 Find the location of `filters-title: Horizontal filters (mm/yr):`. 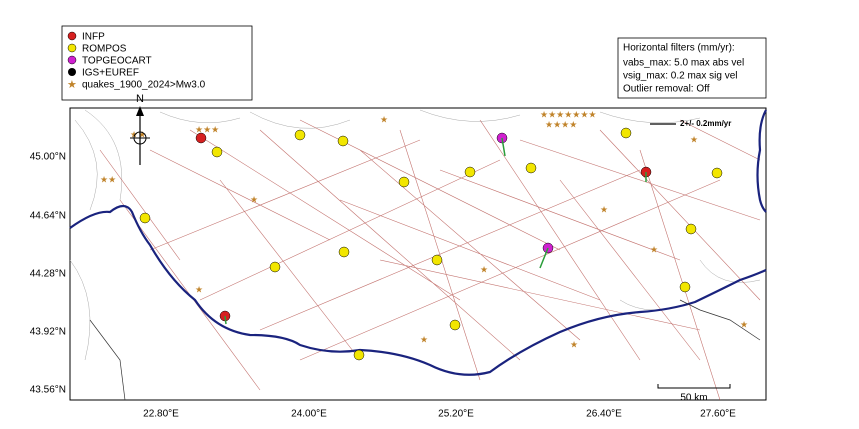

filters-title: Horizontal filters (mm/yr): is located at coordinates (679, 48).